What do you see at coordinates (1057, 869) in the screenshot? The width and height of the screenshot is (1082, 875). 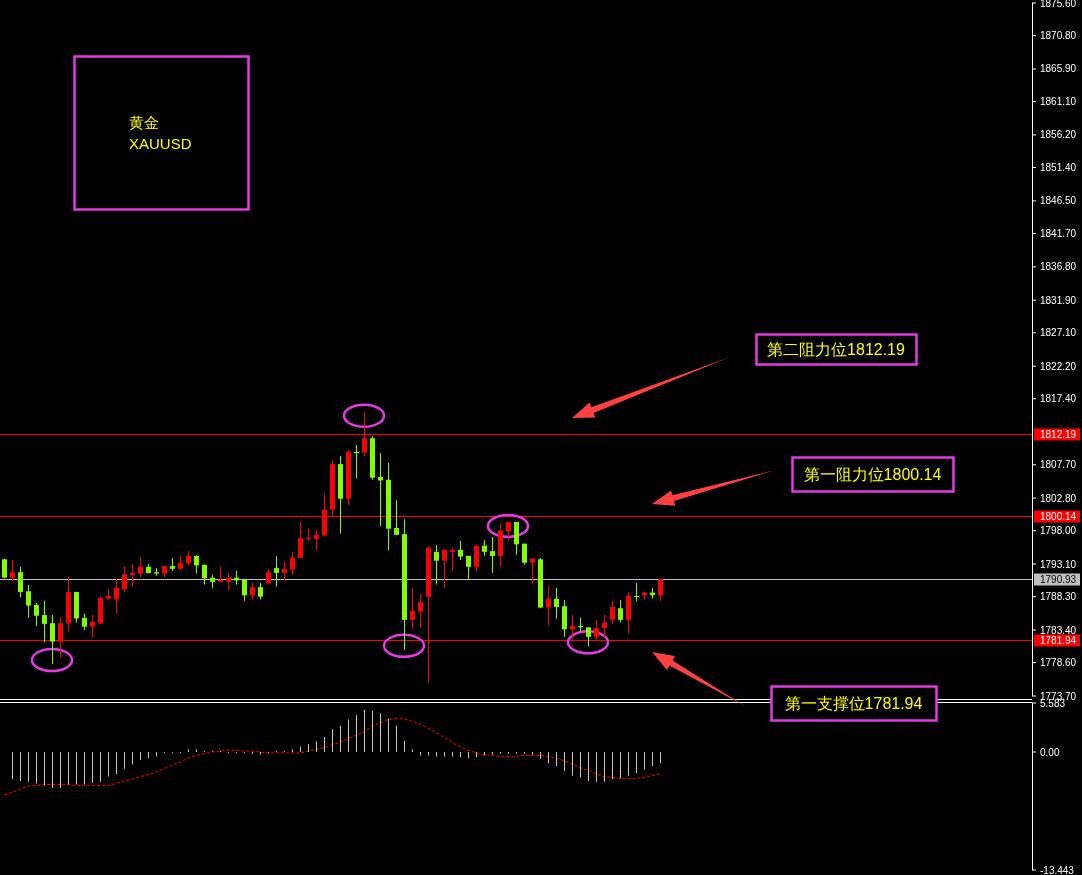 I see `y-tick-label: -13.443` at bounding box center [1057, 869].